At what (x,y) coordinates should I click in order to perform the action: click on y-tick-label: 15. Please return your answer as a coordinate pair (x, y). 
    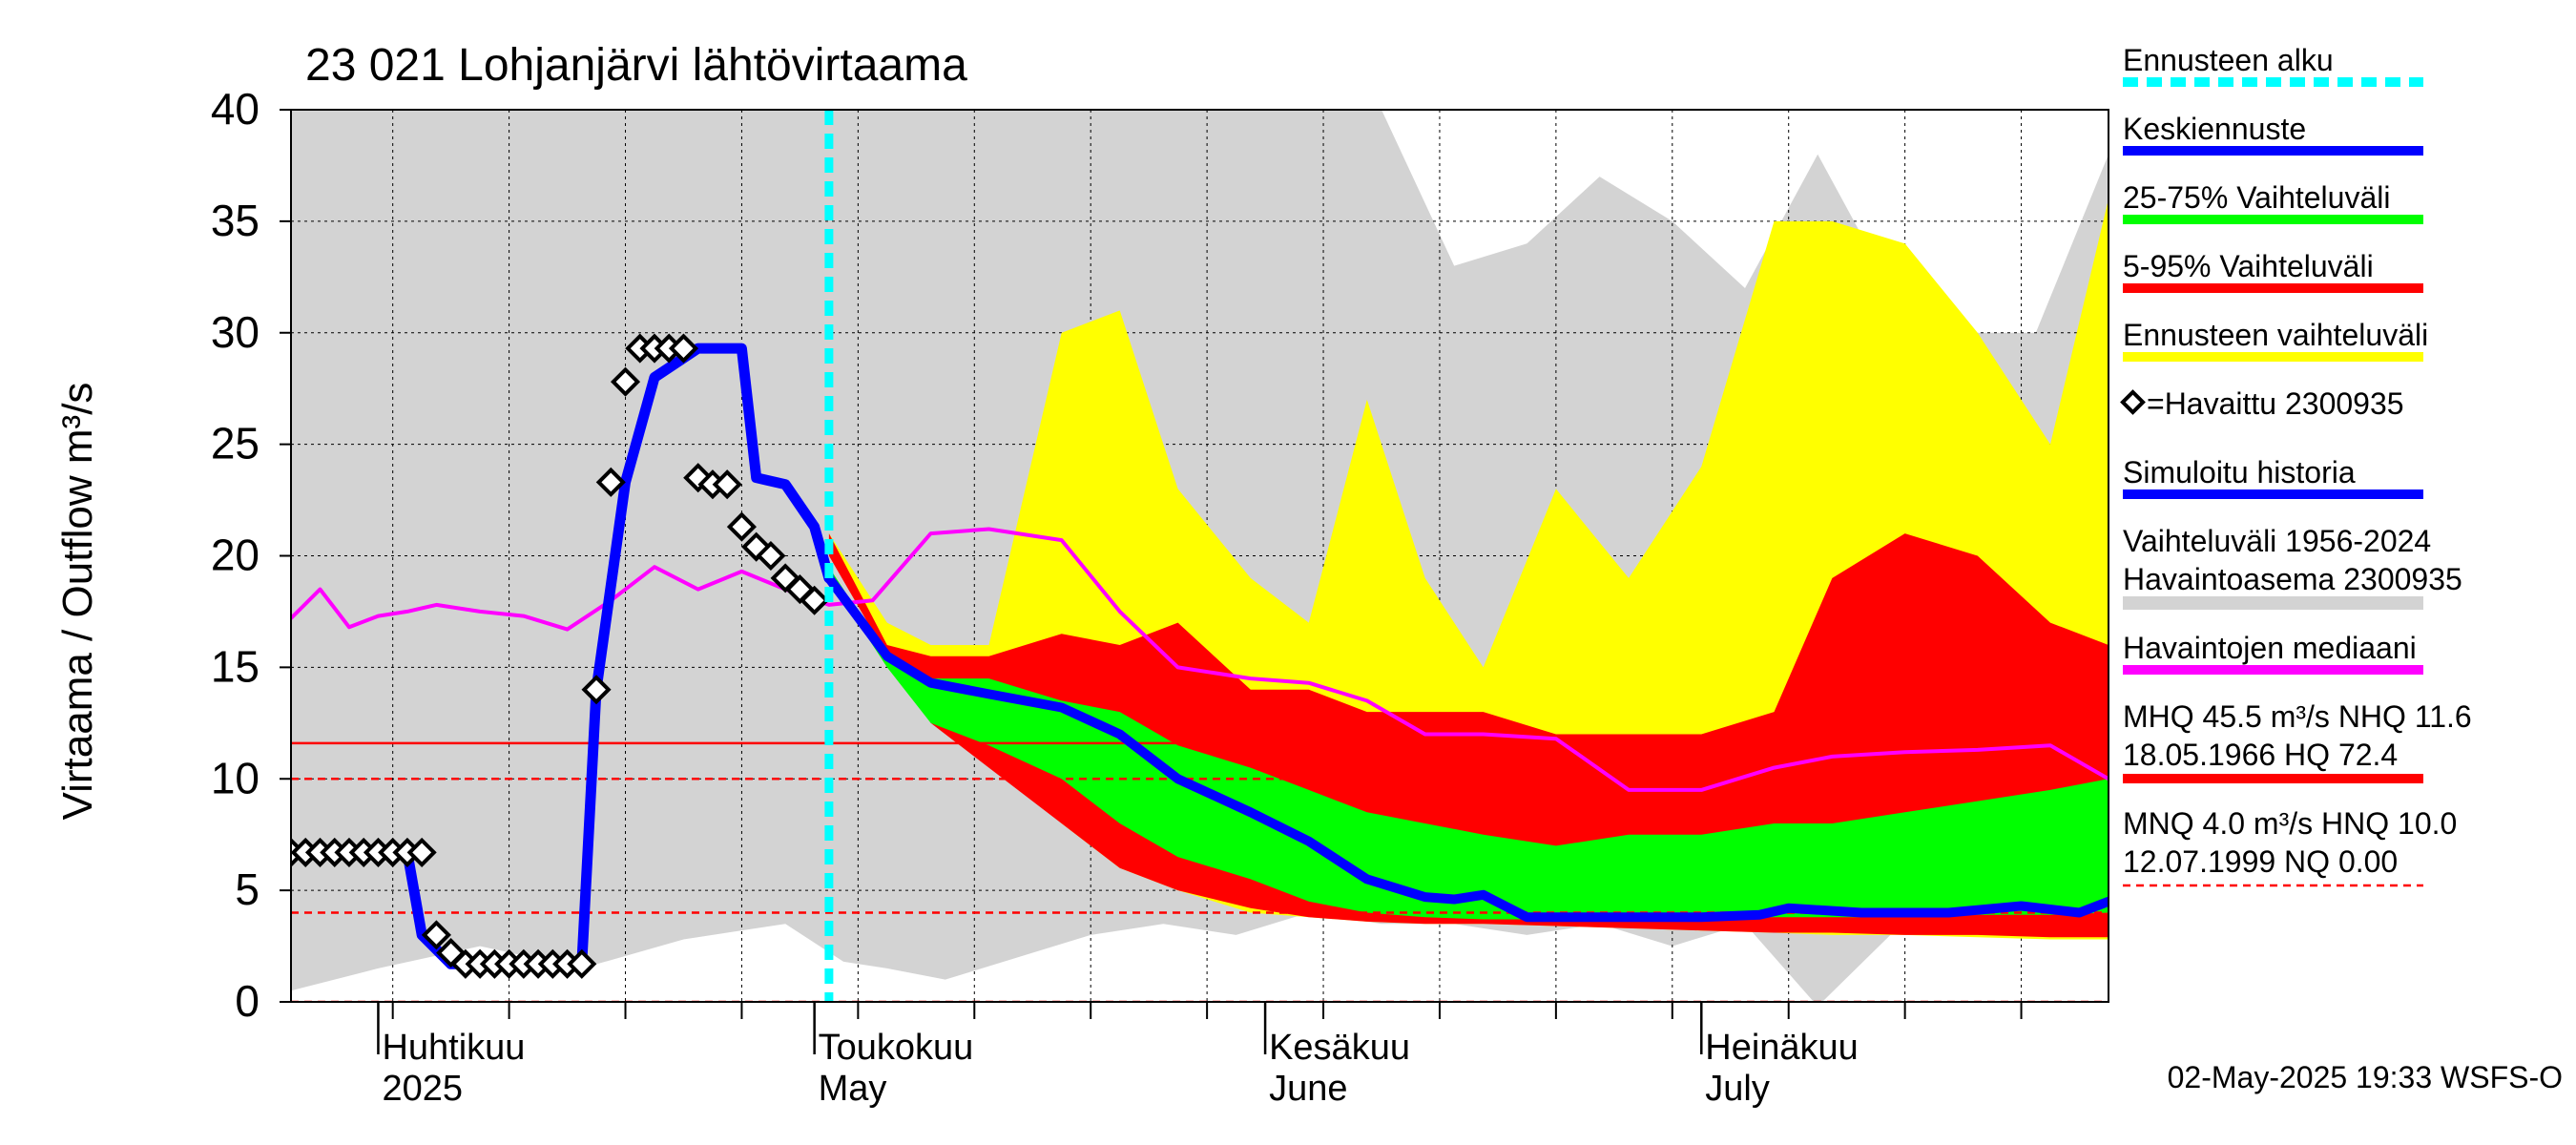
    Looking at the image, I should click on (235, 666).